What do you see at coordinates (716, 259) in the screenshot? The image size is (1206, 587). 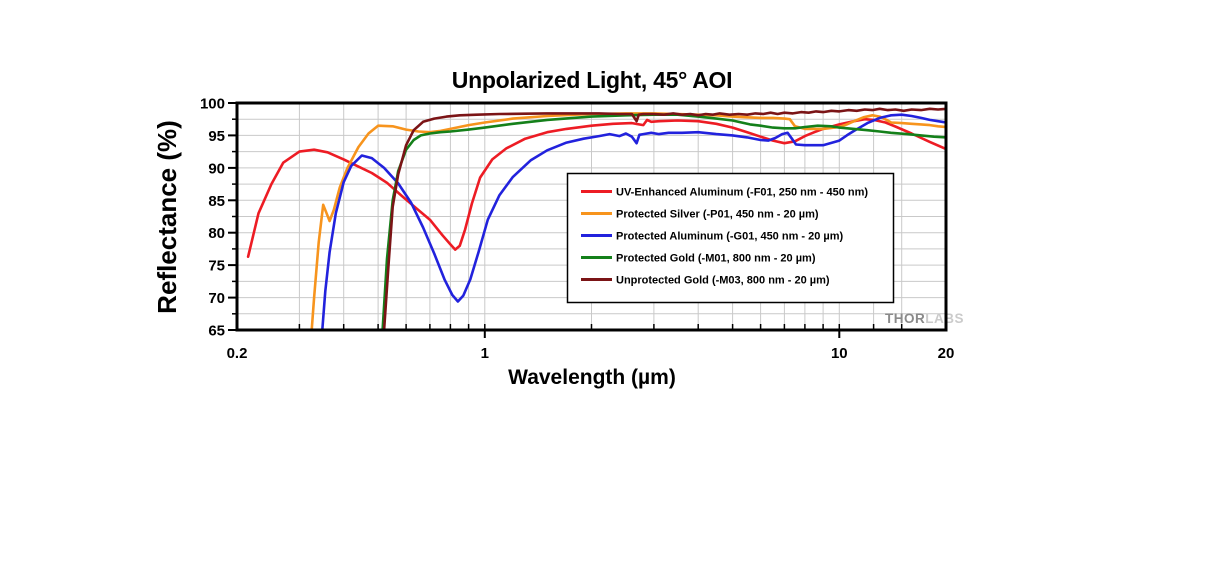 I see `legend-entry-label: Protected Gold (-M01, 800 nm - 20 µm)` at bounding box center [716, 259].